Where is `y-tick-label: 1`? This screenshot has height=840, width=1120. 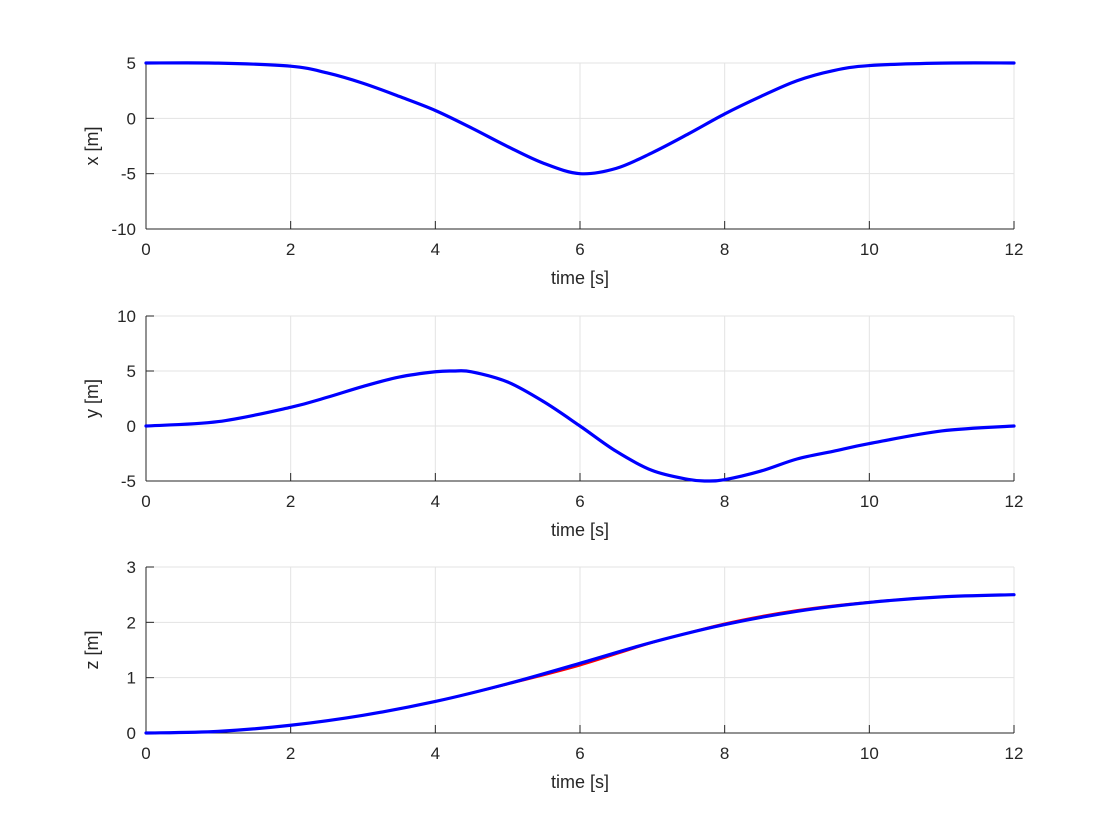 y-tick-label: 1 is located at coordinates (131, 678).